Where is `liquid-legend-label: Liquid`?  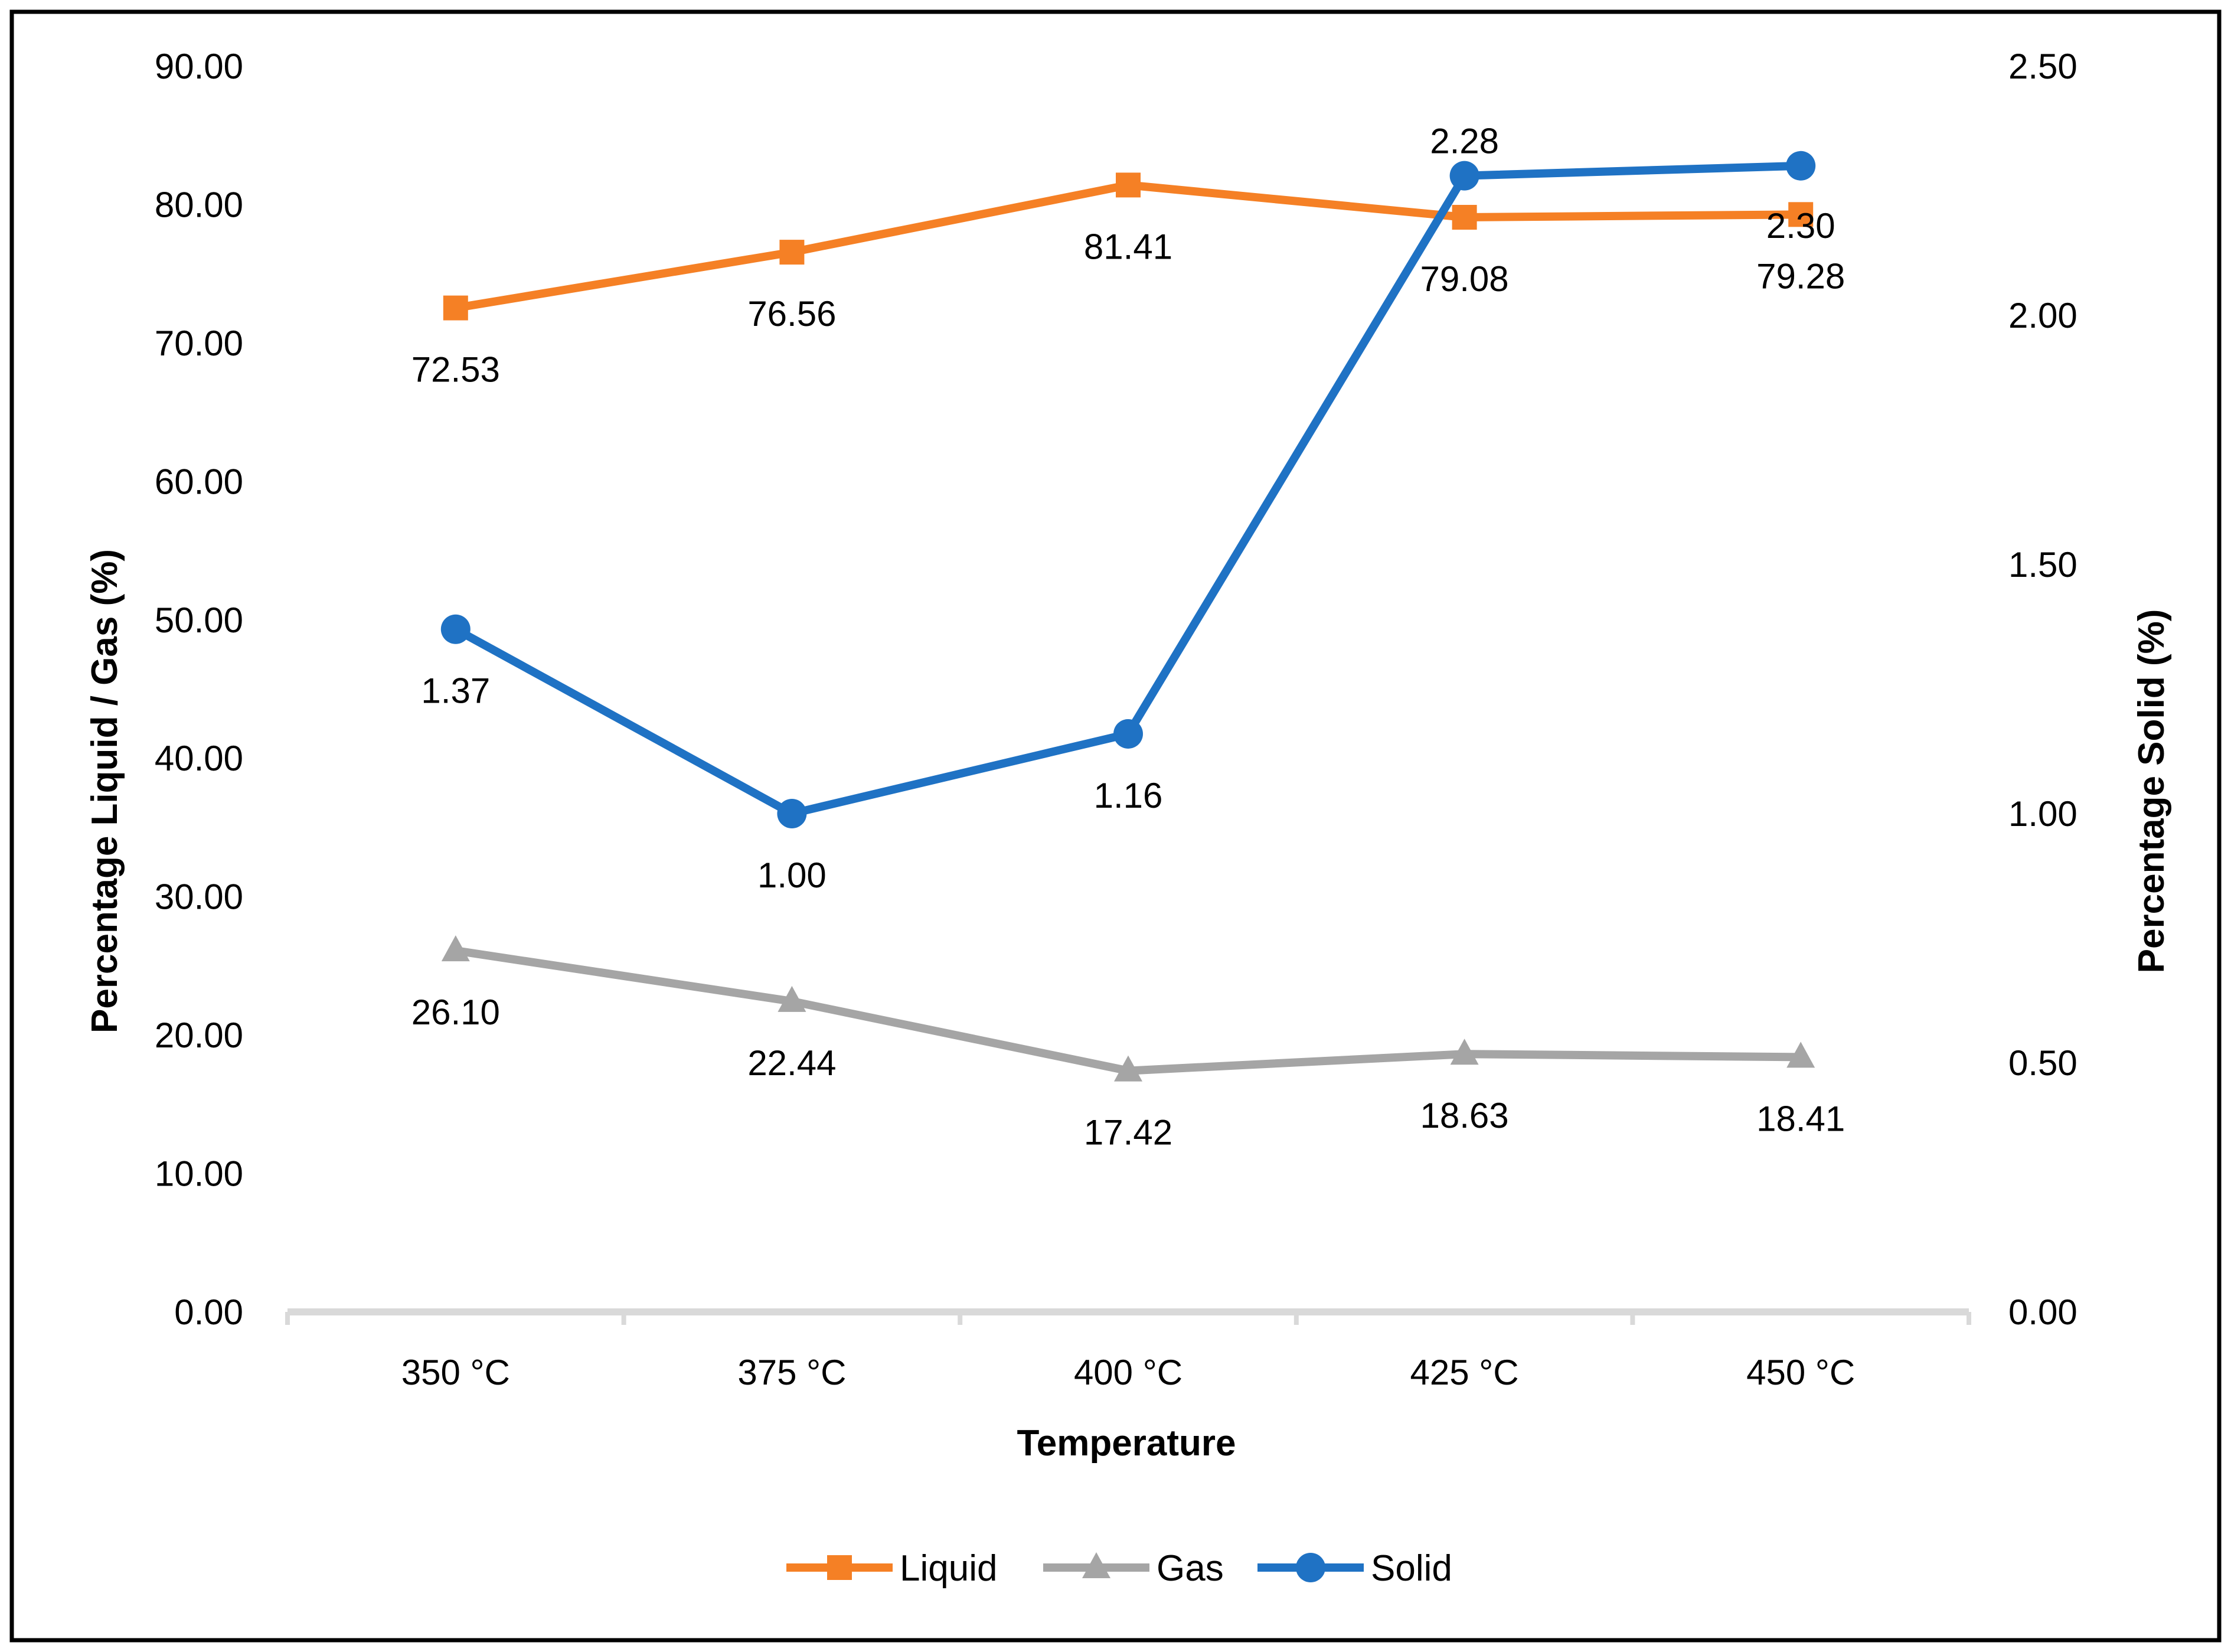
liquid-legend-label: Liquid is located at coordinates (948, 1568).